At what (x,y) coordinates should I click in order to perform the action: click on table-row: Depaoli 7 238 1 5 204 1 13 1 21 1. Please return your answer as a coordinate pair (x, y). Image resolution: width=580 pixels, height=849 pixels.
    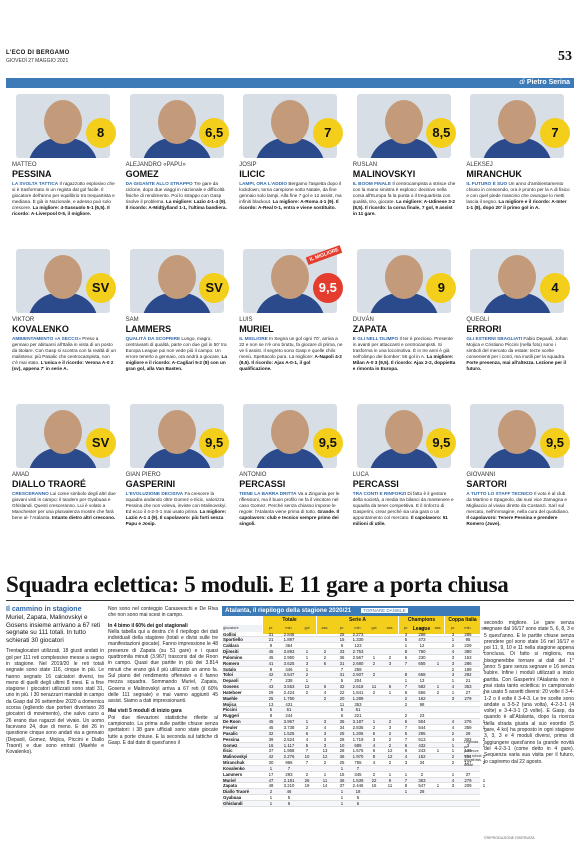
    Looking at the image, I should click on (353, 681).